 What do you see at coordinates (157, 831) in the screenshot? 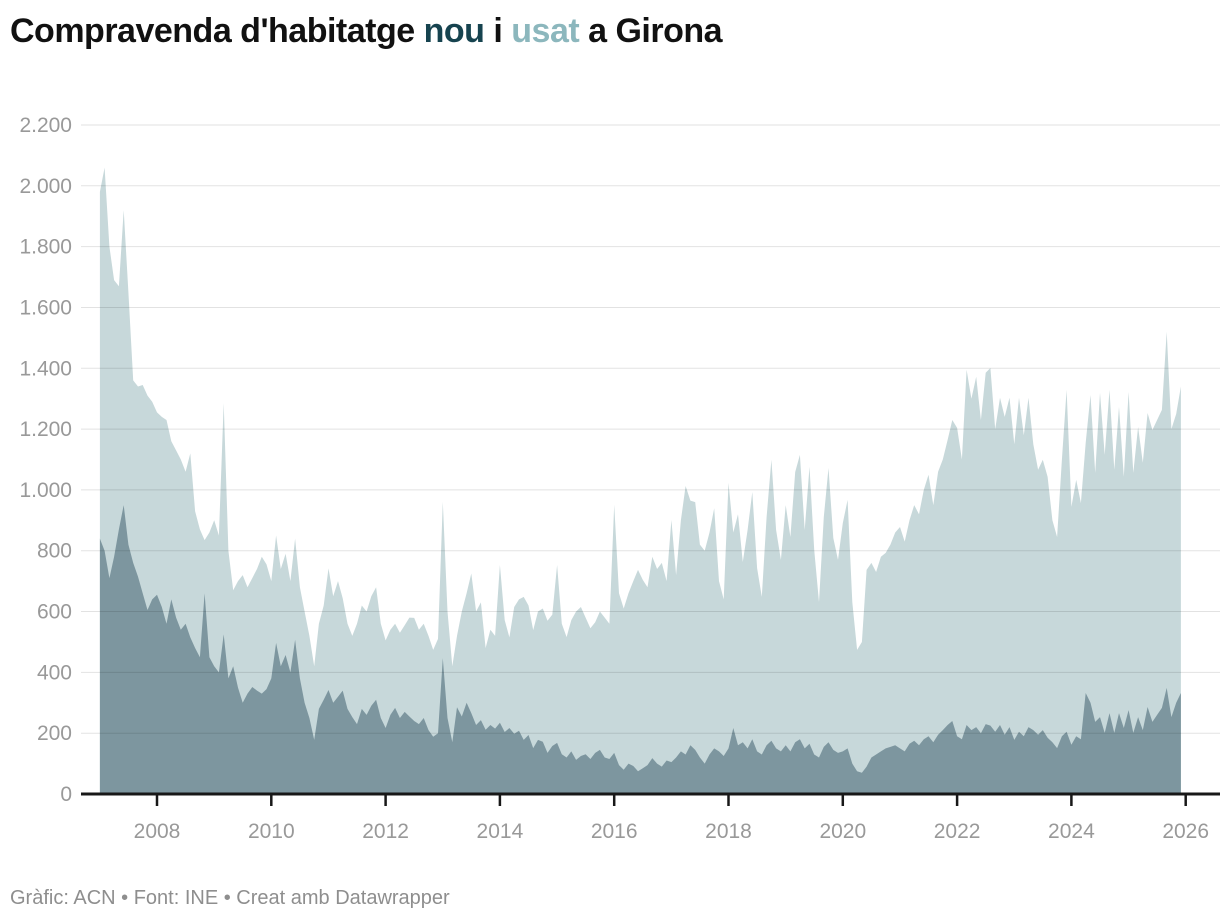
I see `x-tick-label-2008: 2008` at bounding box center [157, 831].